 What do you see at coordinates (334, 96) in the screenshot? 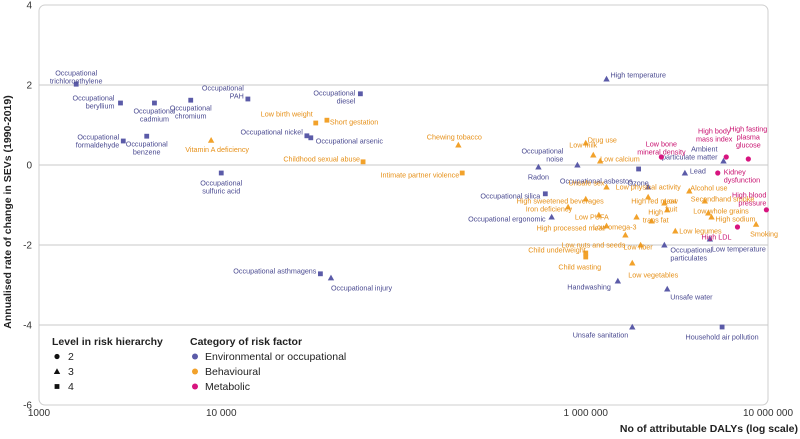
I see `data-point-label: Occupational diesel` at bounding box center [334, 96].